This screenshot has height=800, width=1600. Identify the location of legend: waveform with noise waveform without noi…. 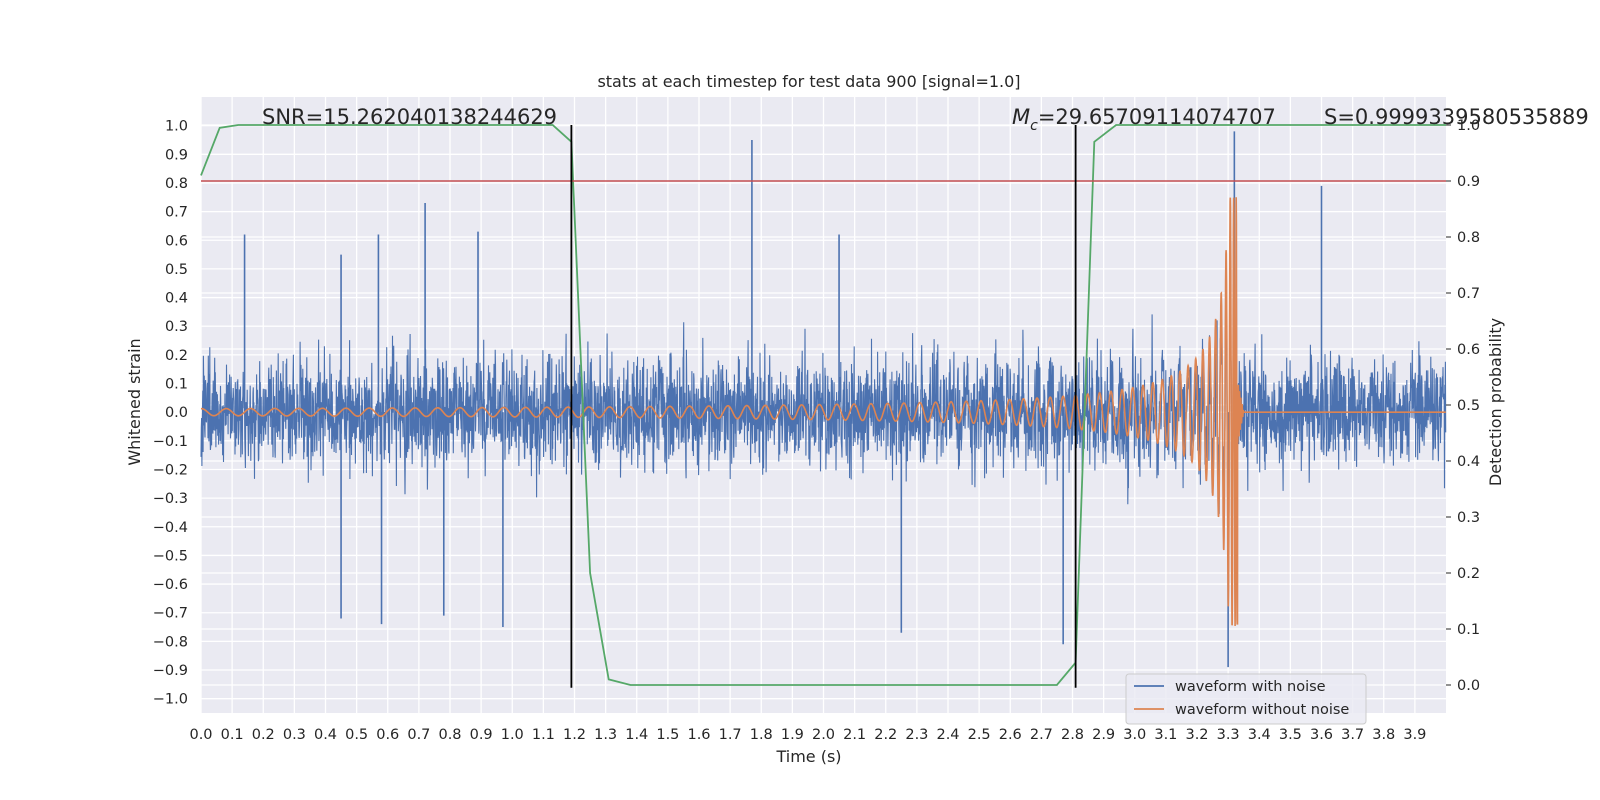
(1246, 699).